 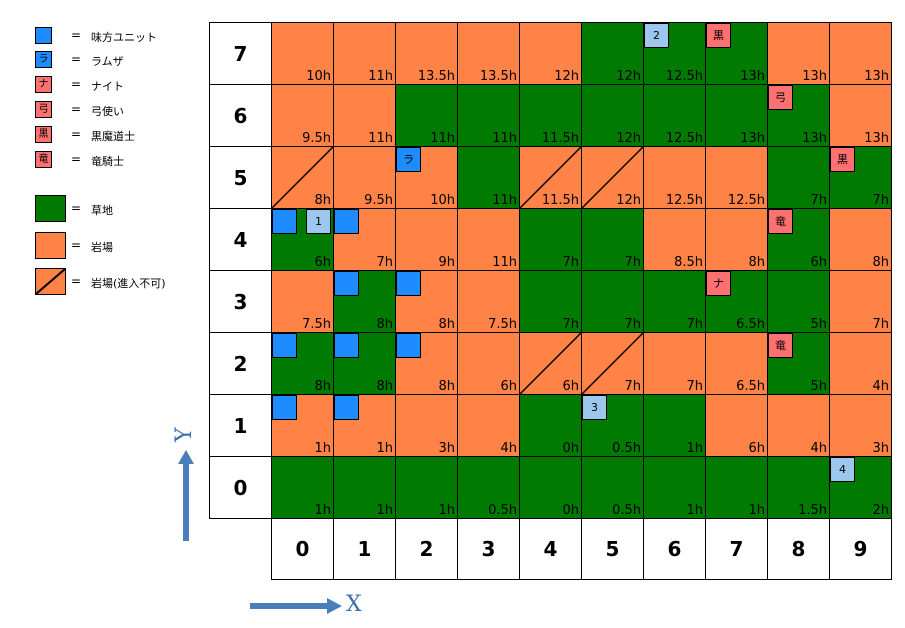 What do you see at coordinates (818, 386) in the screenshot?
I see `tile-height: 5h` at bounding box center [818, 386].